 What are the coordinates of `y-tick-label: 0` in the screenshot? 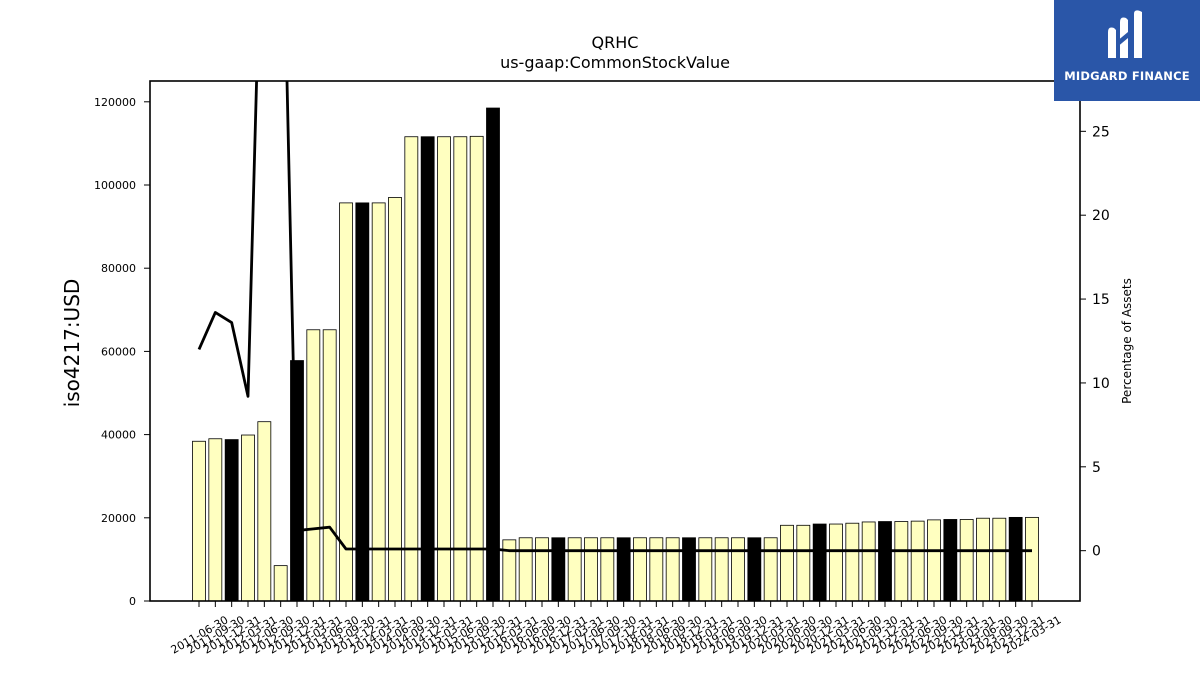 It's located at (132, 601).